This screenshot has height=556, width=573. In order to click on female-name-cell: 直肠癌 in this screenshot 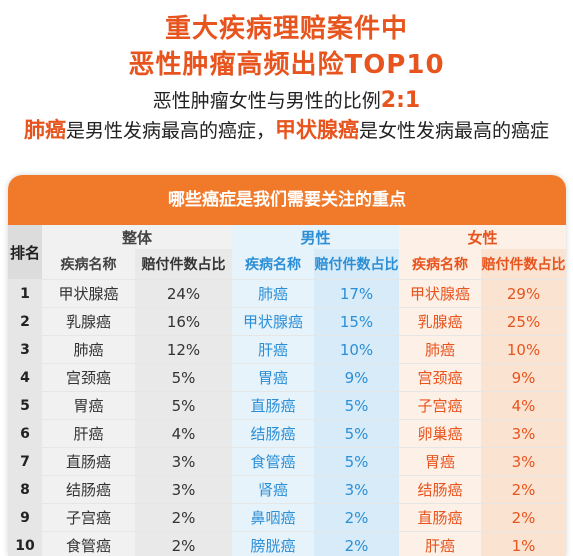, I will do `click(440, 517)`.